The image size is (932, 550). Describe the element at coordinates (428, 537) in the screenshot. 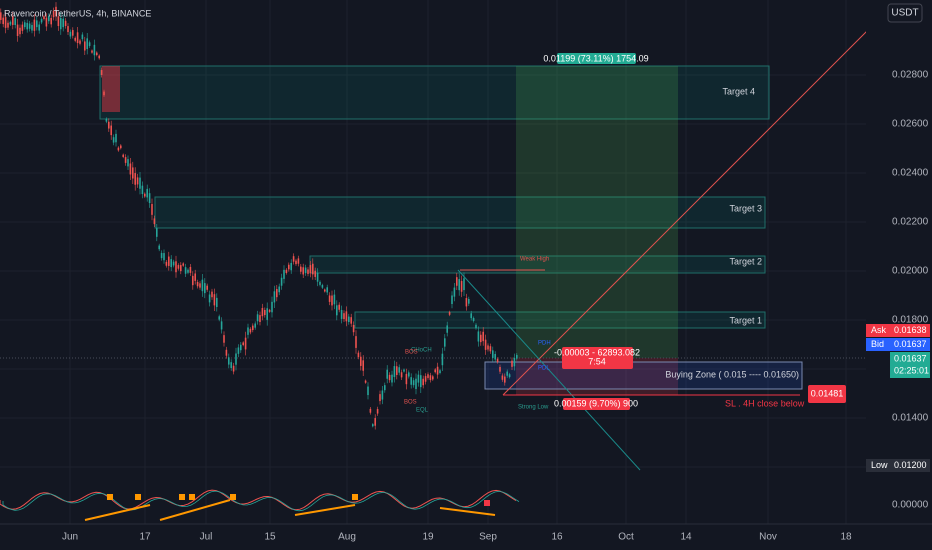

I see `time-tick: 19` at that location.